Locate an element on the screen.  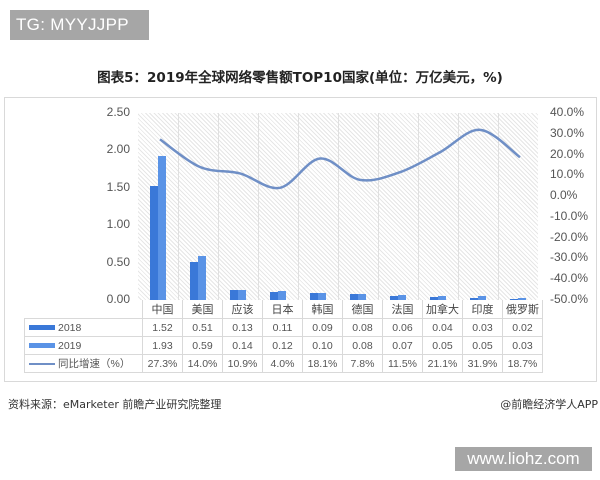
table-cell: 4.0% is located at coordinates (282, 363).